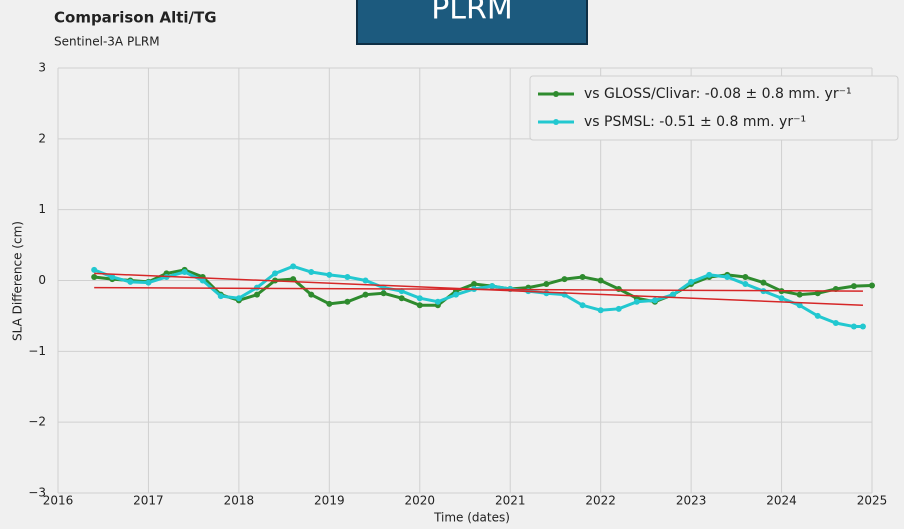  I want to click on x-tick-label: 2016, so click(58, 501).